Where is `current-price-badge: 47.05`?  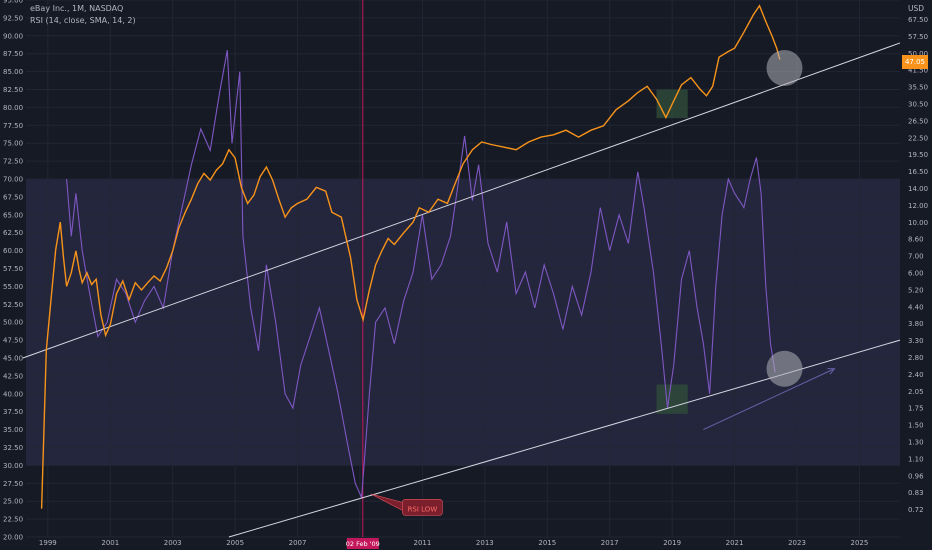
current-price-badge: 47.05 is located at coordinates (915, 62).